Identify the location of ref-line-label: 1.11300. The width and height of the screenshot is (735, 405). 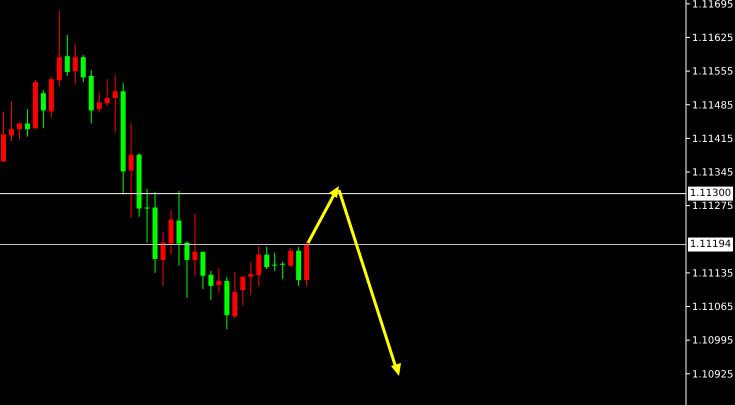
(711, 194).